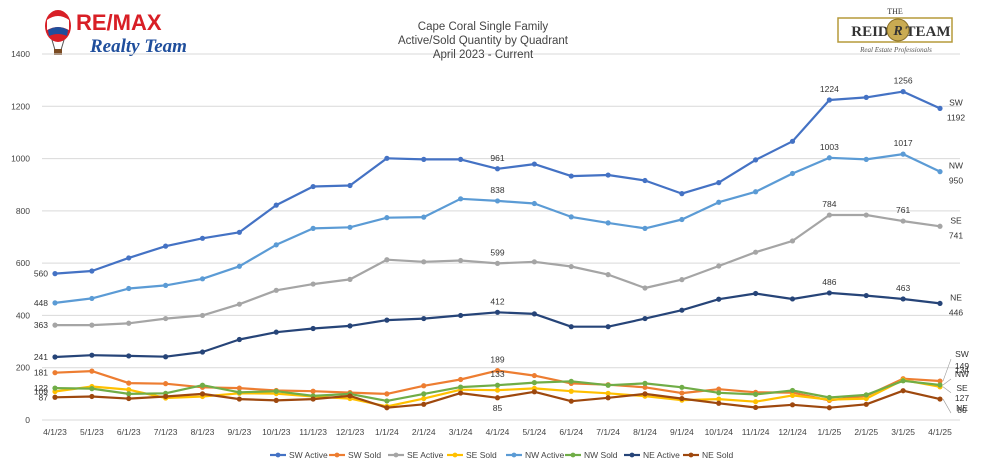  What do you see at coordinates (483, 55) in the screenshot?
I see `chart-title-line-3: April 2023 - Current` at bounding box center [483, 55].